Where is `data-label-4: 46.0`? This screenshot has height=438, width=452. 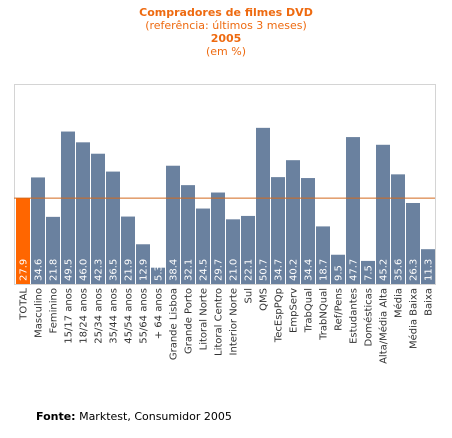 data-label-4: 46.0 is located at coordinates (84, 270).